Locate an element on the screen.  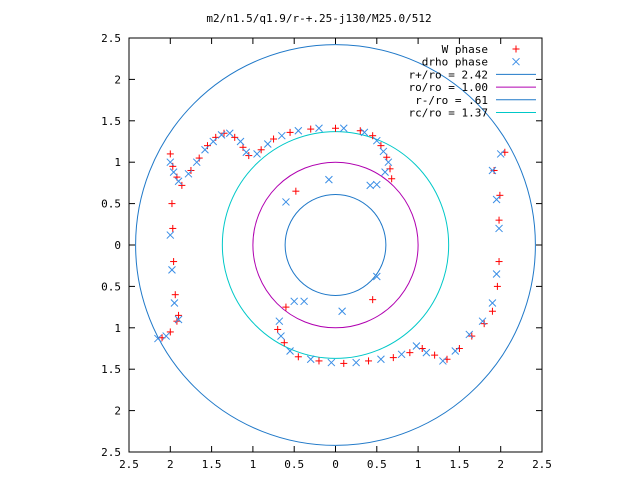
legend-entry: r+/ro = 2.42 is located at coordinates (472, 74).